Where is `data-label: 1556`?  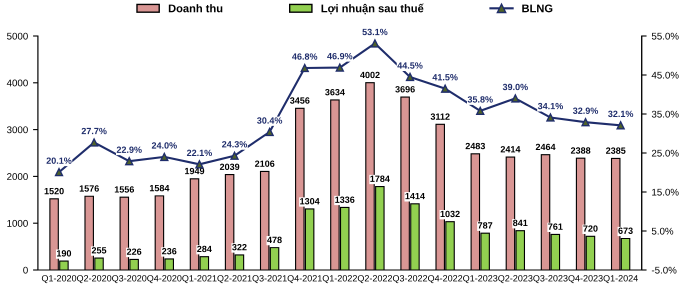 data-label: 1556 is located at coordinates (124, 189).